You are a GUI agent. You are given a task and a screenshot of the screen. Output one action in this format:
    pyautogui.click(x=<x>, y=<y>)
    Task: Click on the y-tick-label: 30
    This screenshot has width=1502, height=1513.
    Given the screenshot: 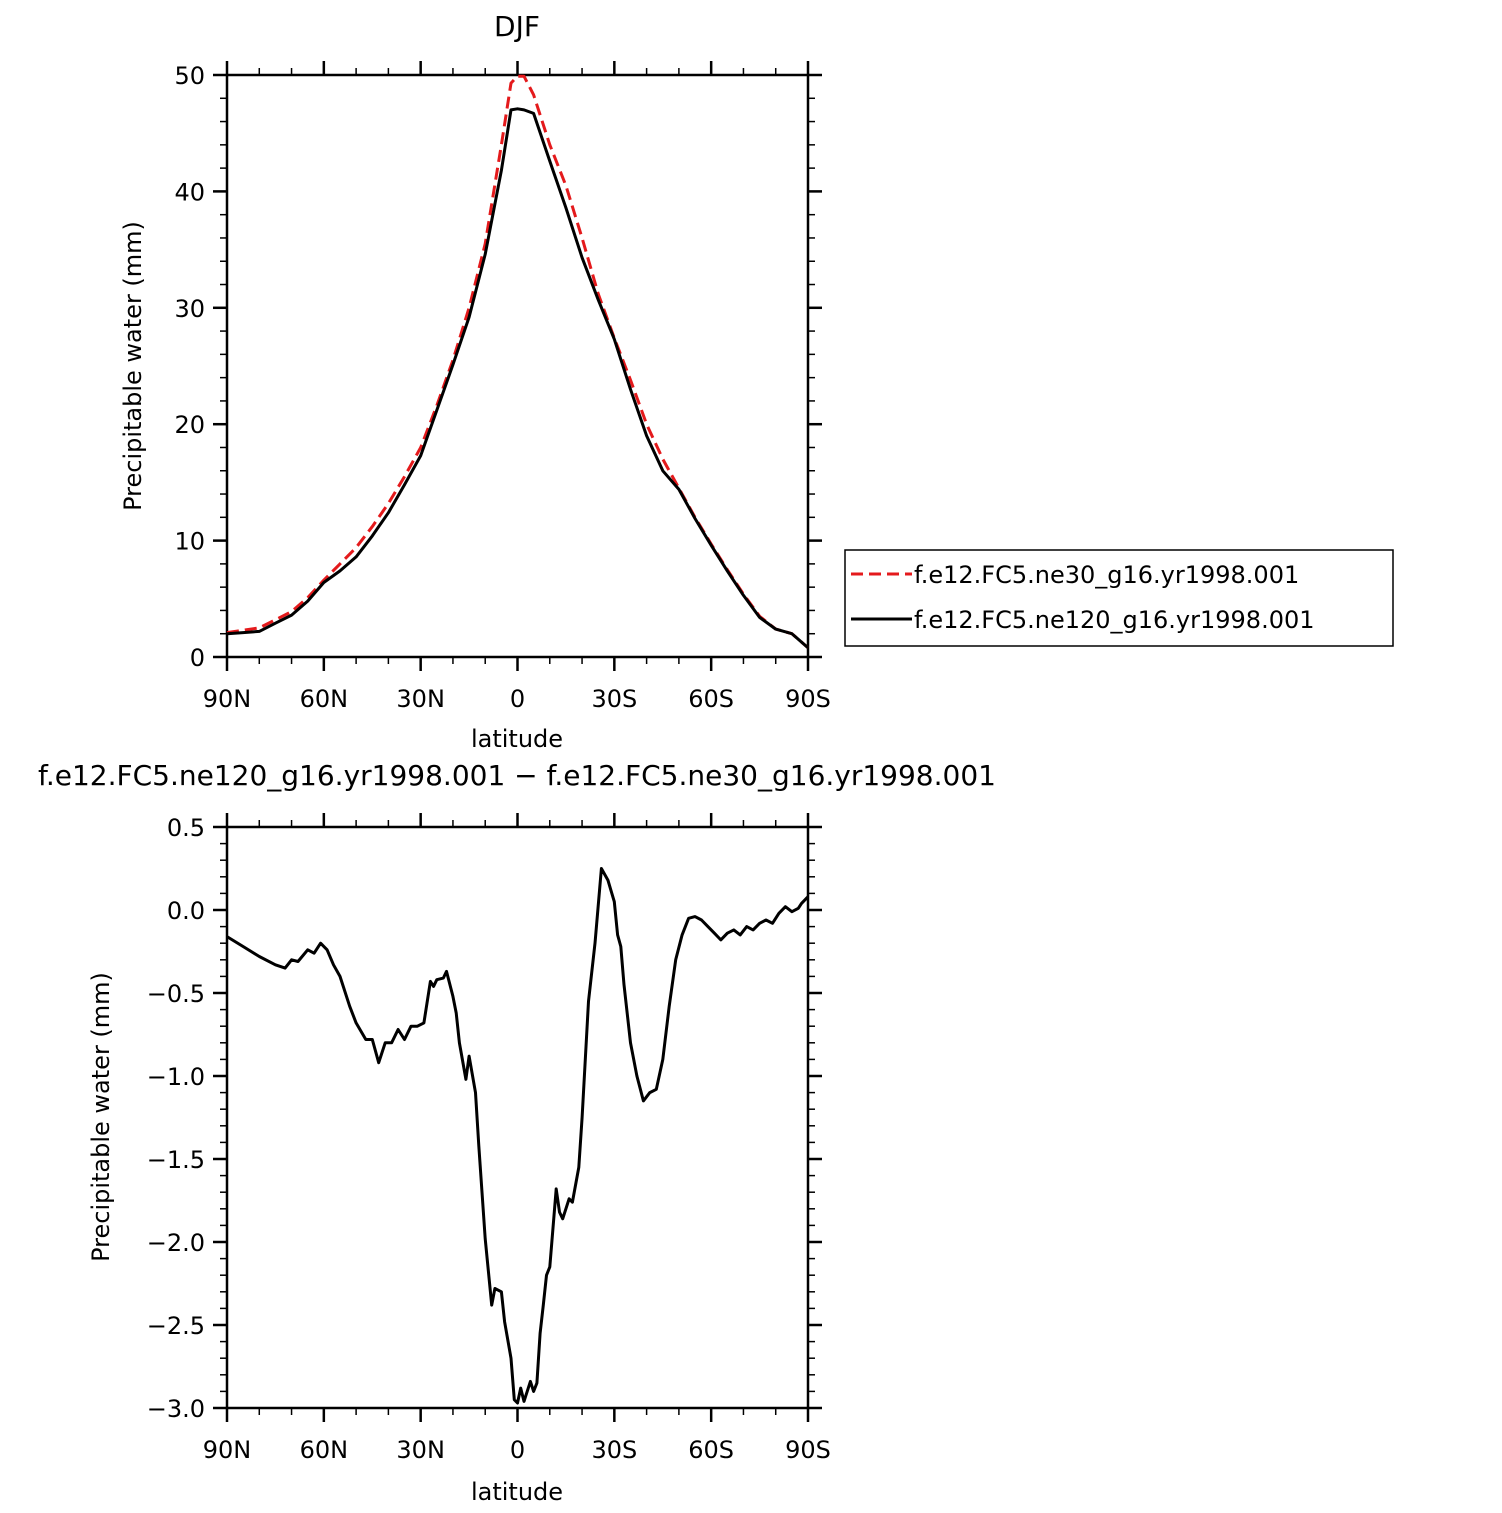 What is the action you would take?
    pyautogui.click(x=189, y=309)
    